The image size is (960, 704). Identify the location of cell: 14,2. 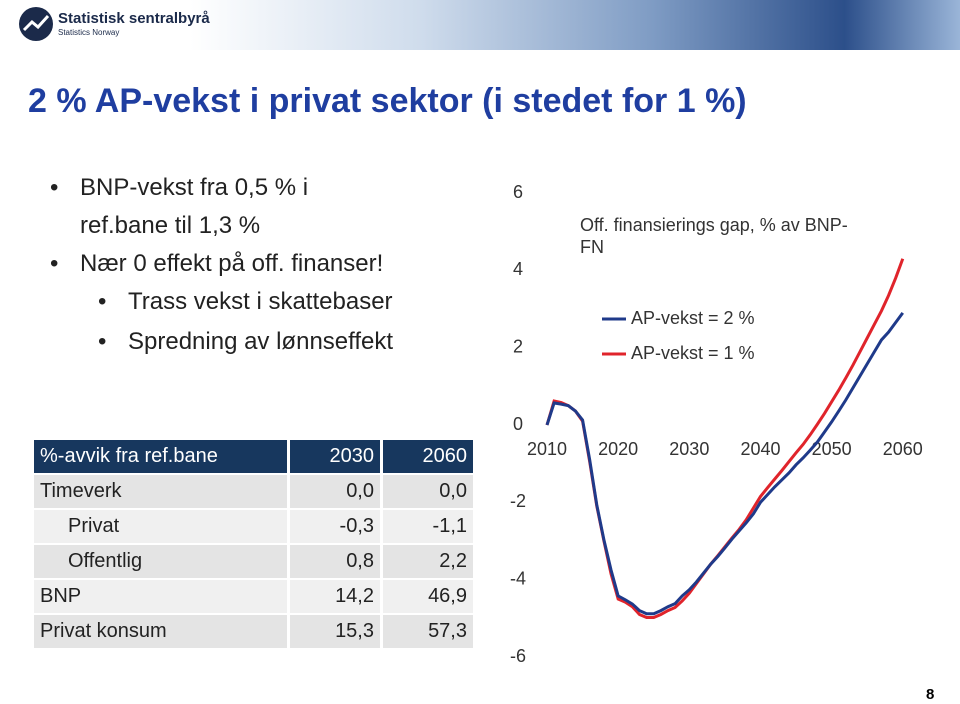
(336, 596).